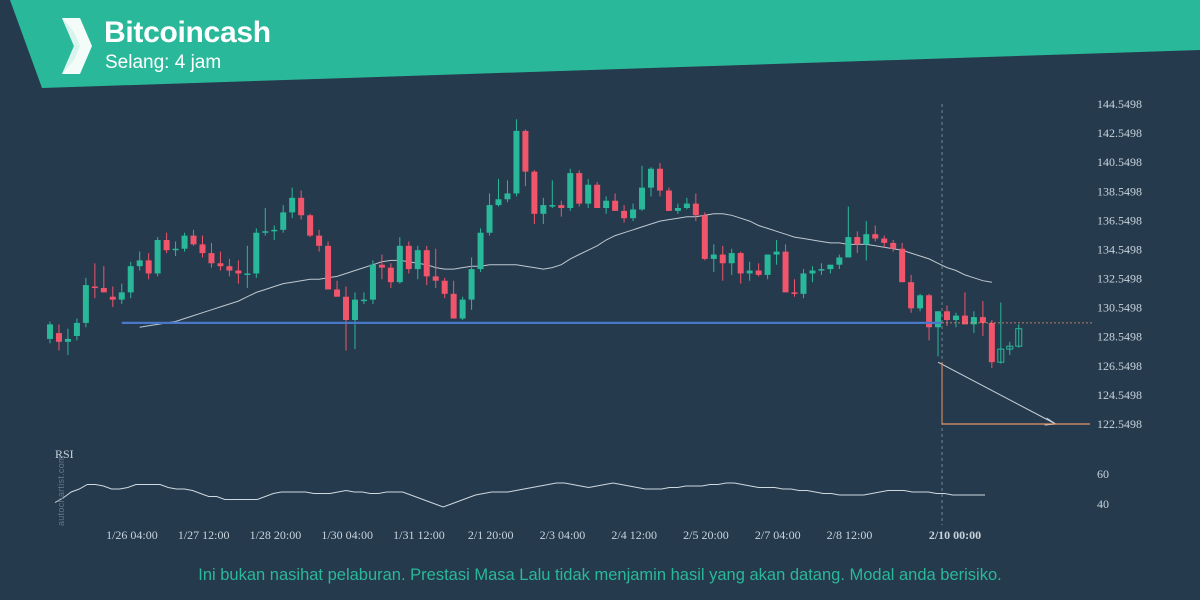  Describe the element at coordinates (132, 535) in the screenshot. I see `x-tick-label: 1/26 04:00` at that location.